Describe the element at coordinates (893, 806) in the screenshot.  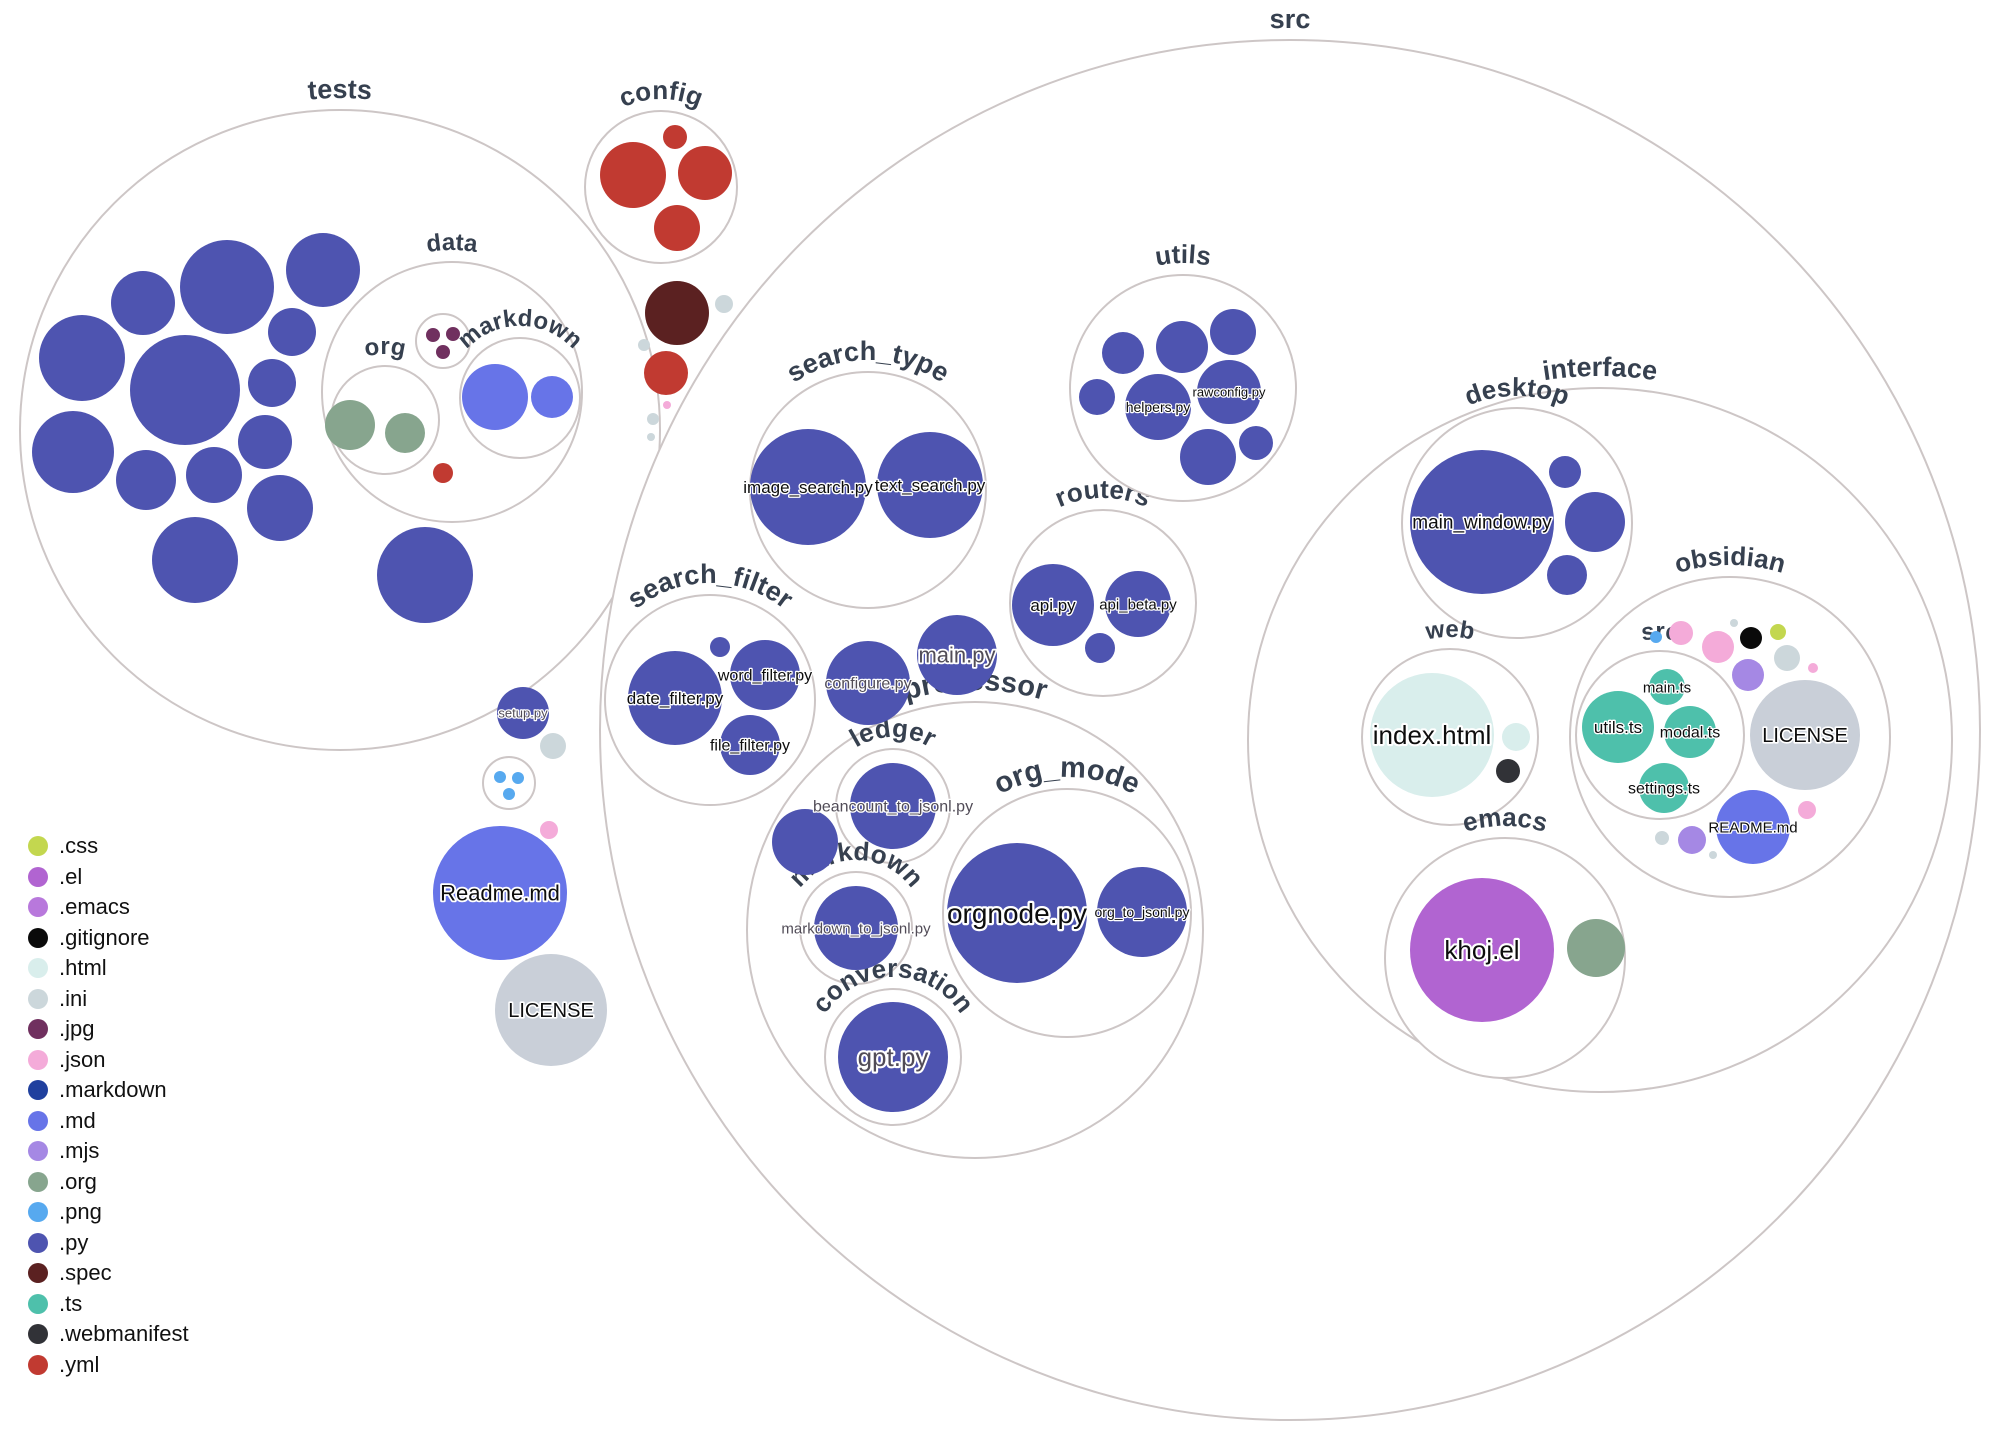
I see `file-circle-beancount-to-jsonl-py` at that location.